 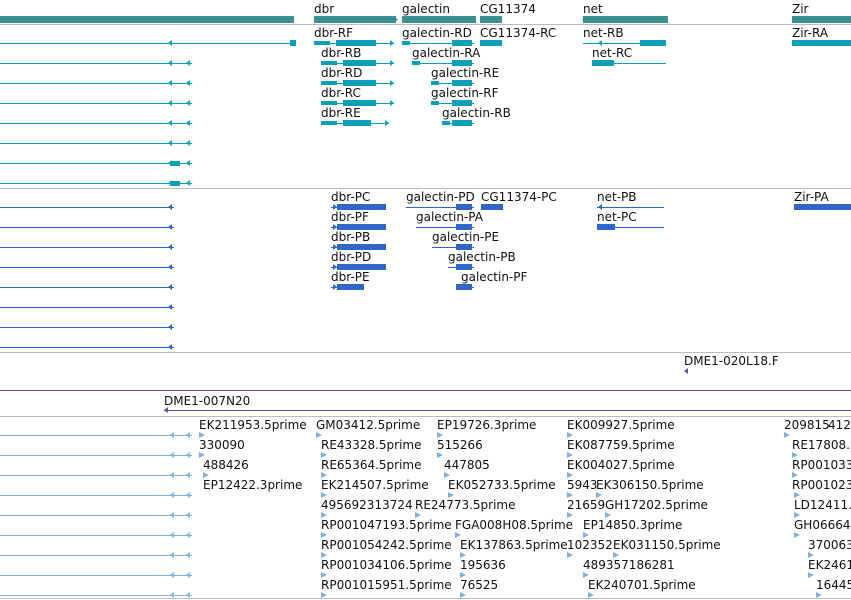 What do you see at coordinates (487, 425) in the screenshot?
I see `est-label: EP19726.3prime` at bounding box center [487, 425].